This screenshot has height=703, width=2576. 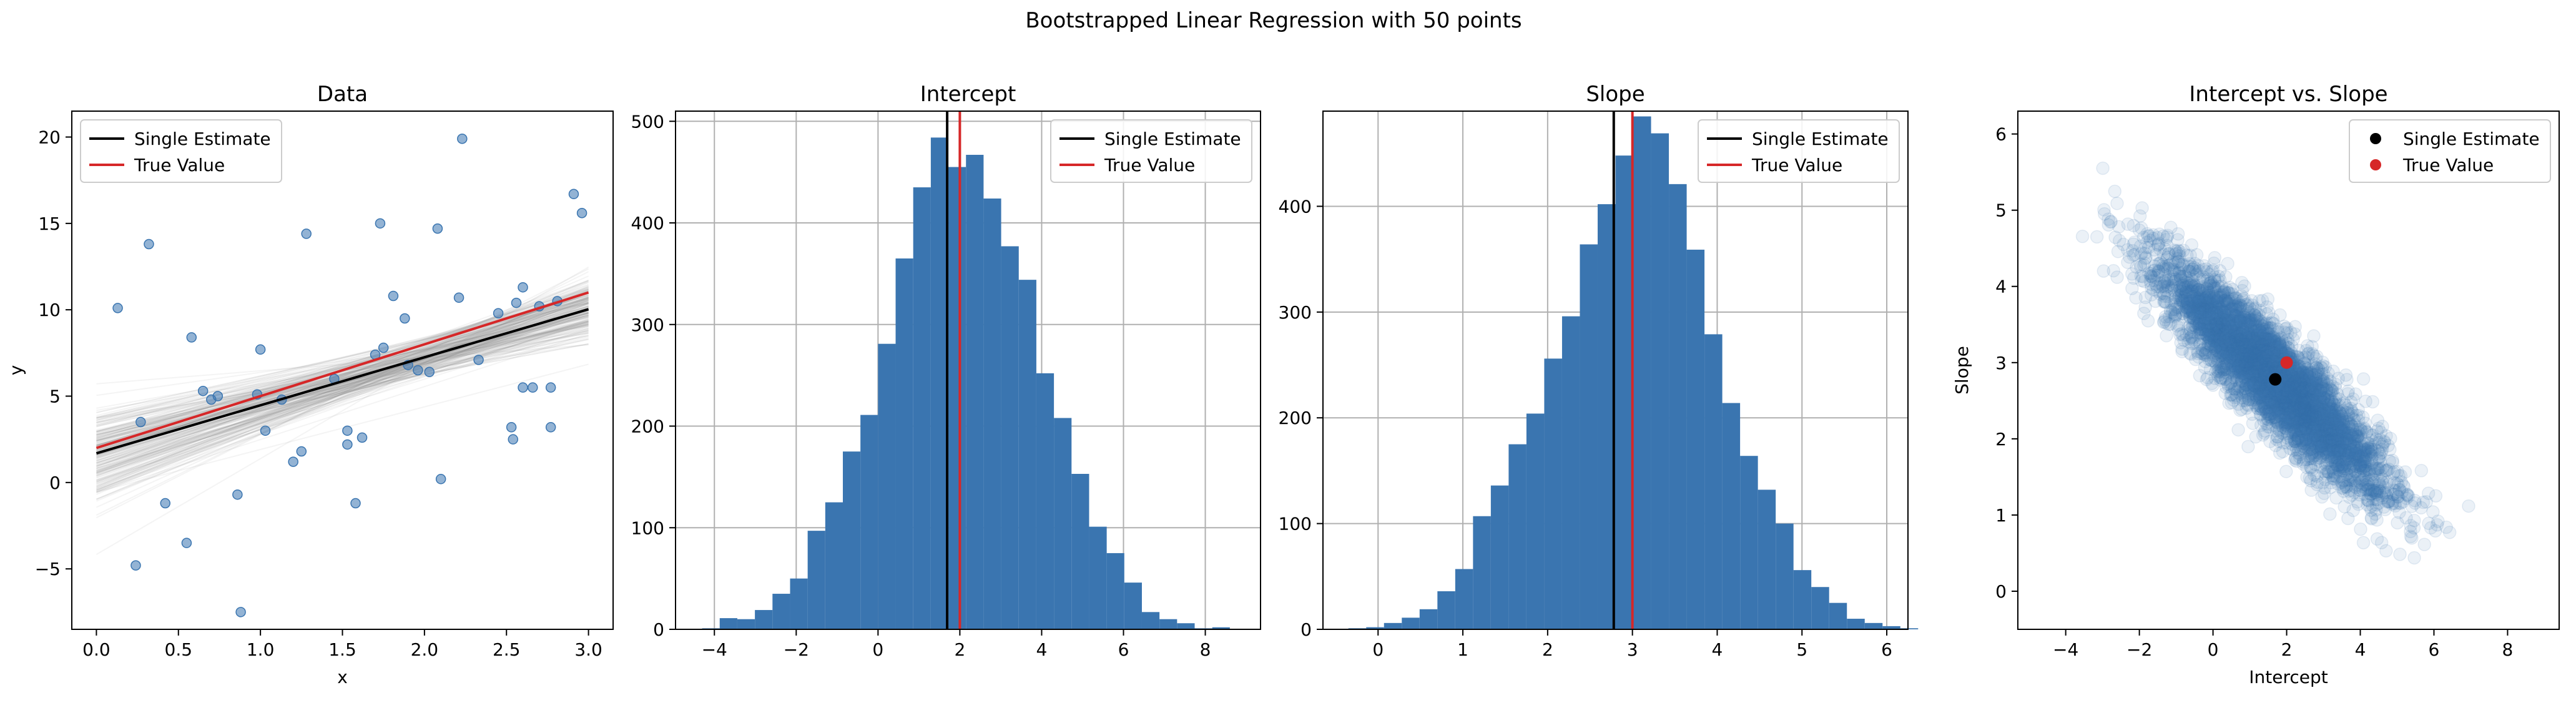 What do you see at coordinates (261, 649) in the screenshot?
I see `x-tick-label: 1.0` at bounding box center [261, 649].